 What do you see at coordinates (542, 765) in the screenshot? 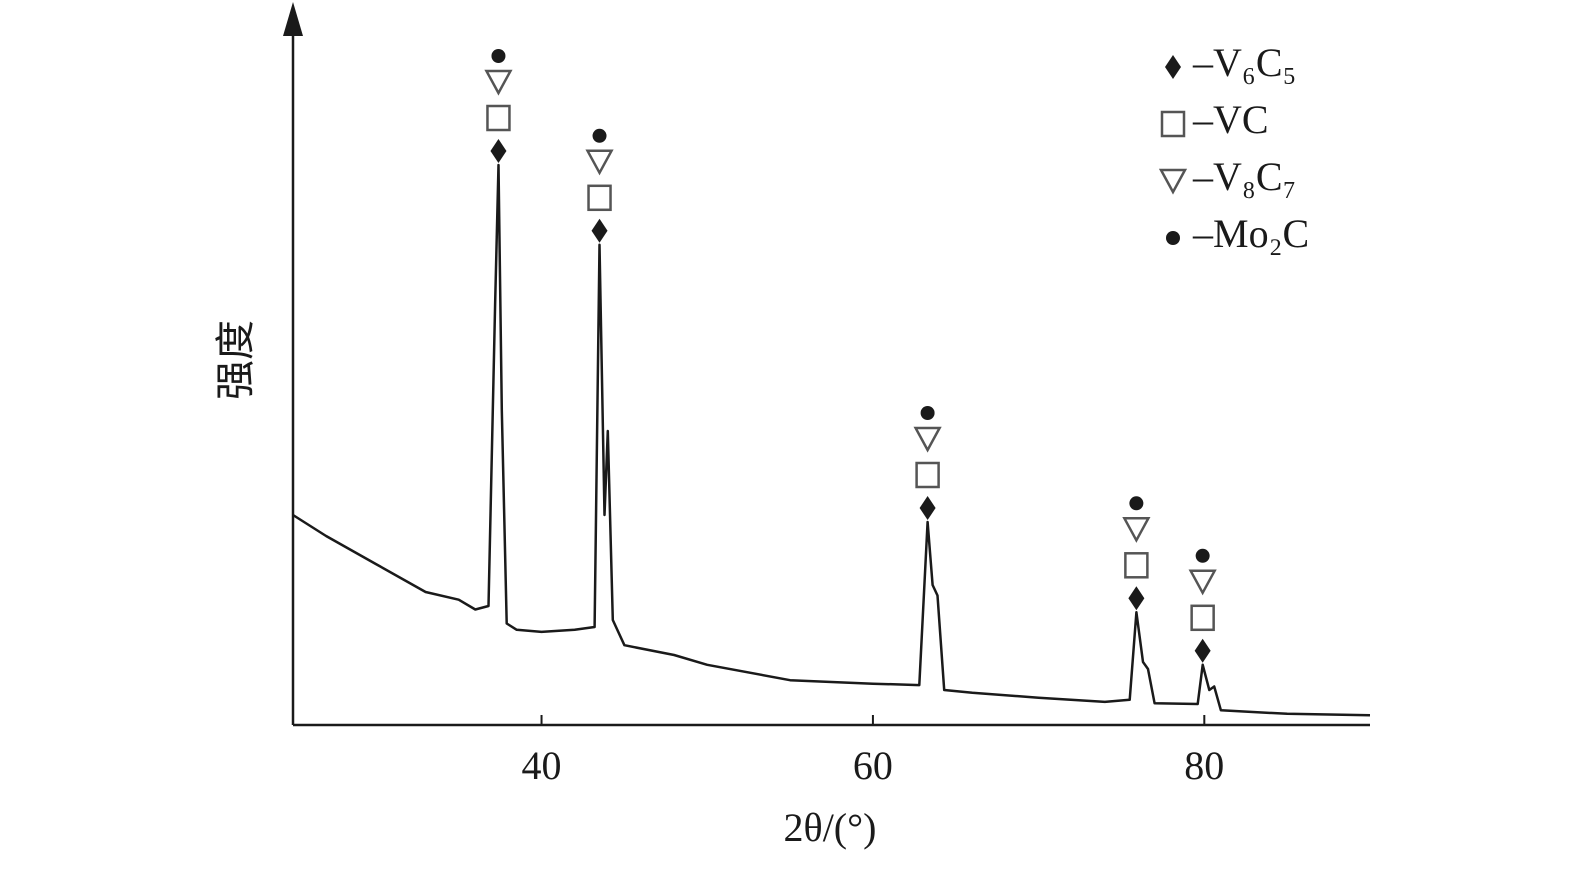
I see `x-tick-label: 40` at bounding box center [542, 765].